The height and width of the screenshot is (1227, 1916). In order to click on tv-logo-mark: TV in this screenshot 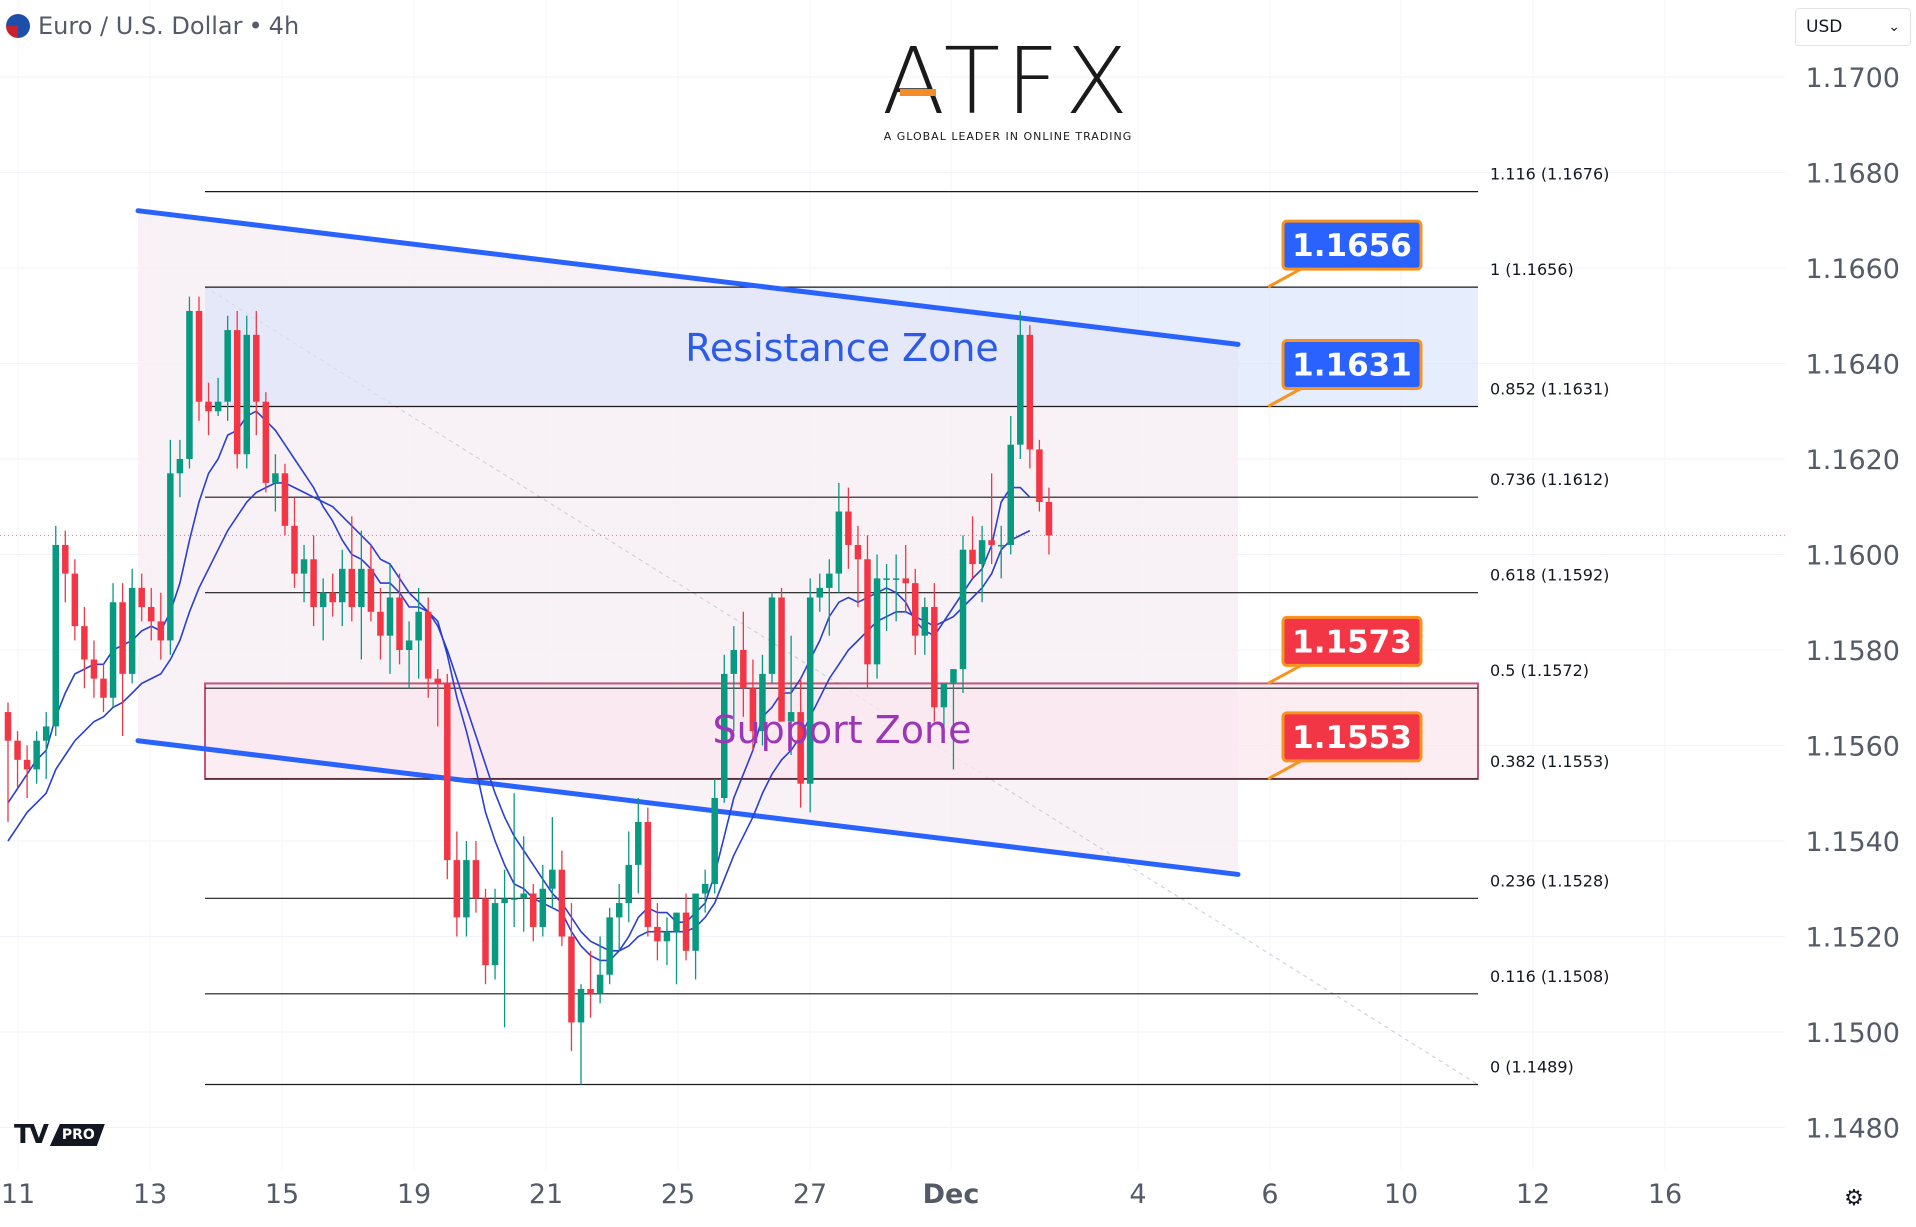, I will do `click(31, 1135)`.